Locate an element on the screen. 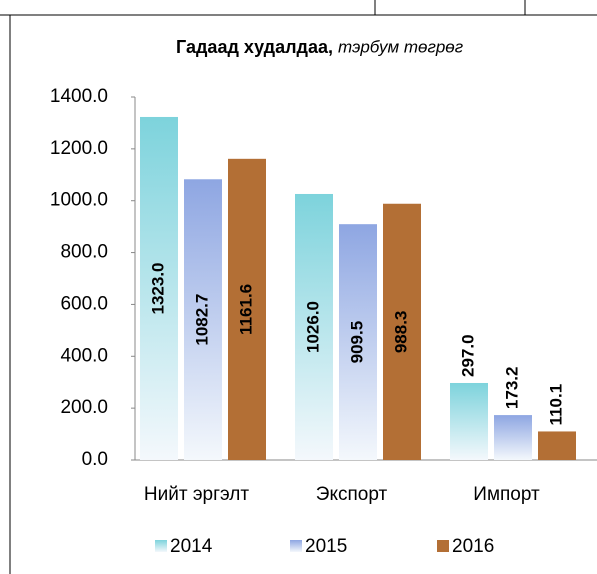  y-tick-label: 1400.0 is located at coordinates (79, 96).